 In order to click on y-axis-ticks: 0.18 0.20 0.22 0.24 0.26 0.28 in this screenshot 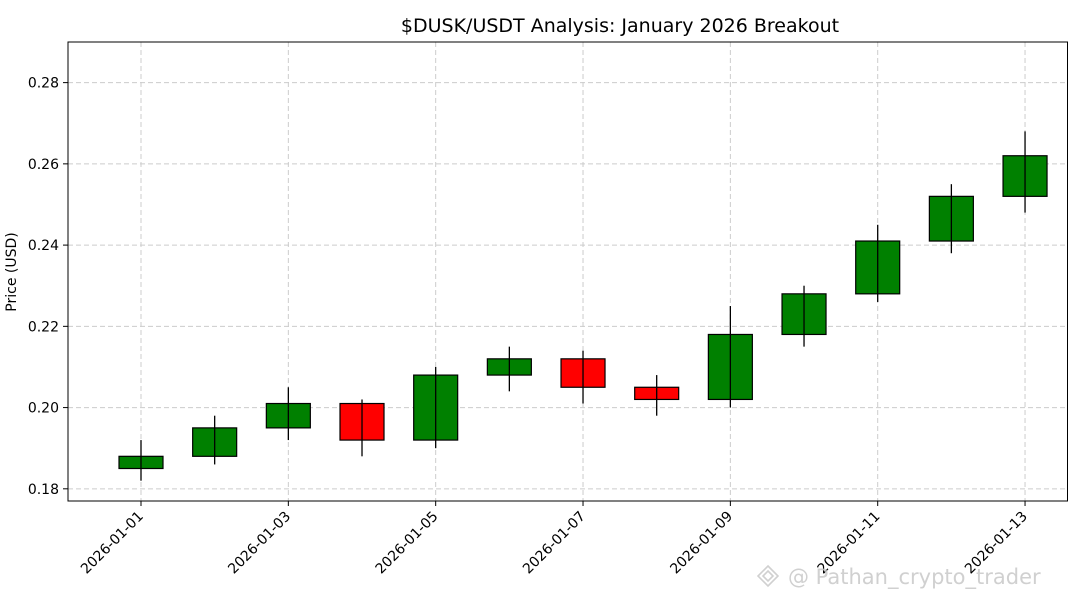, I will do `click(48, 287)`.